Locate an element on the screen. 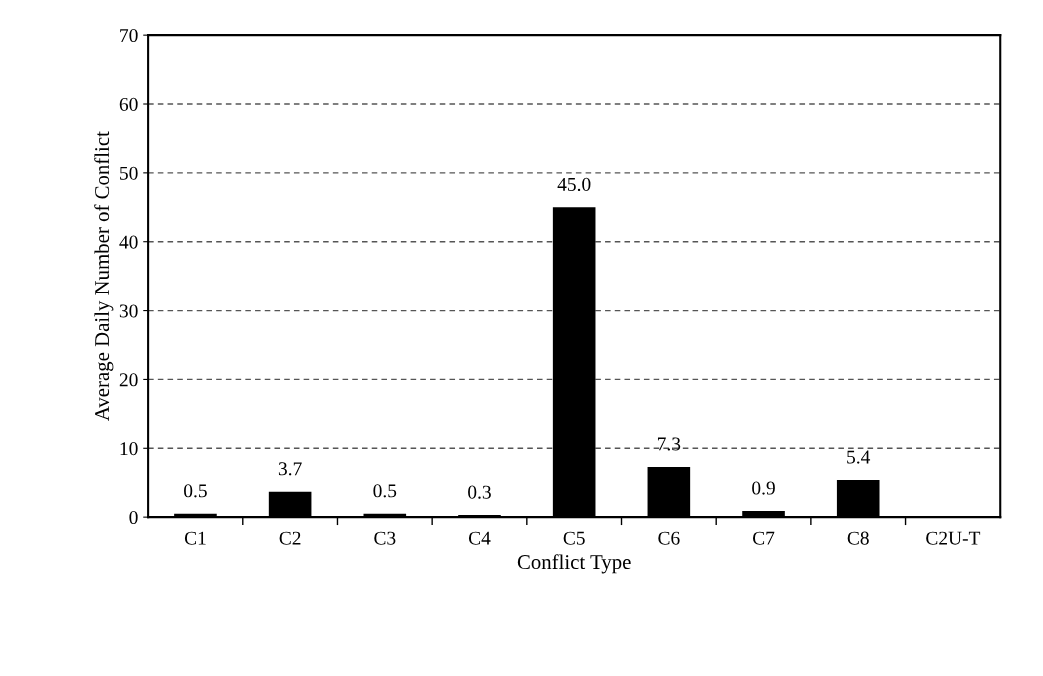 The width and height of the screenshot is (1043, 676). x-tick-label: C1 is located at coordinates (195, 538).